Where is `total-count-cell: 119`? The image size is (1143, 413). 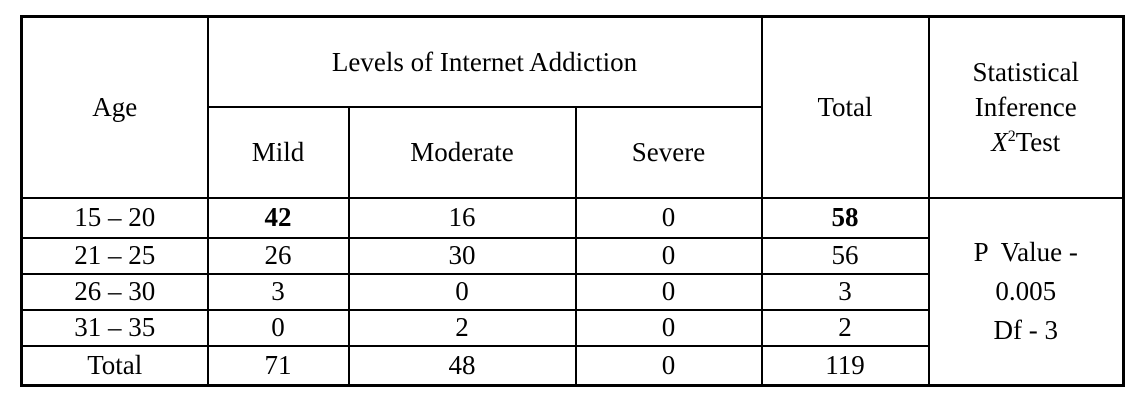 total-count-cell: 119 is located at coordinates (845, 365).